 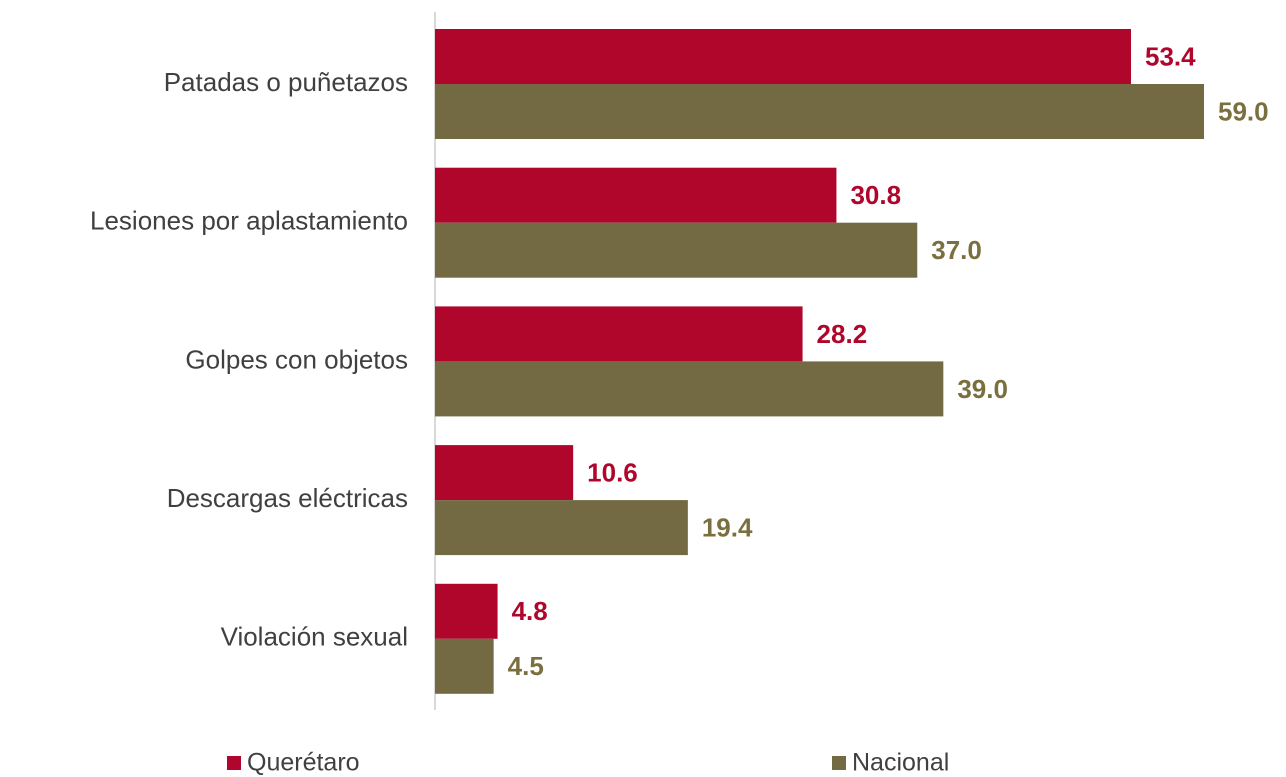 I want to click on value-label: 37.0, so click(x=956, y=250).